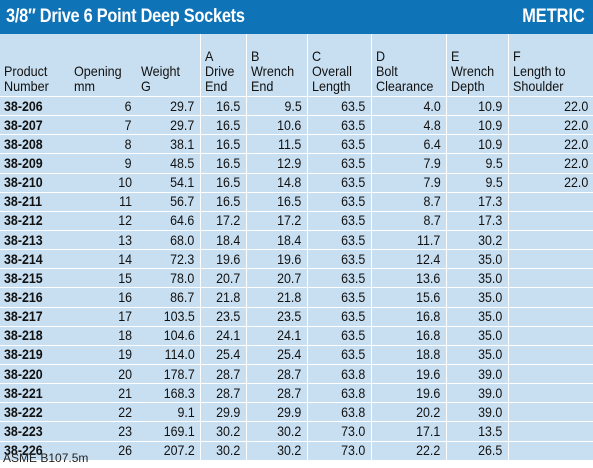 The height and width of the screenshot is (468, 593). I want to click on cell-product-number: 38-206, so click(35, 105).